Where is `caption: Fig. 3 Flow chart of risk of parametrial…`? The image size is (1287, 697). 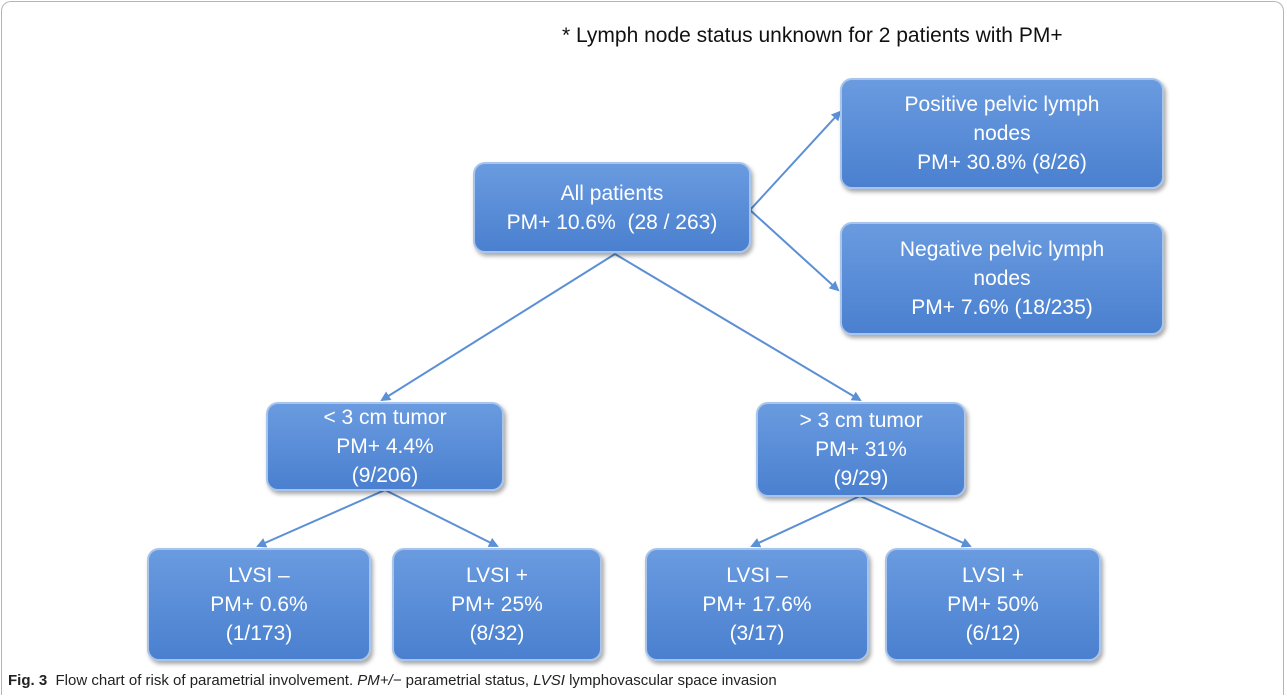
caption: Fig. 3 Flow chart of risk of parametrial… is located at coordinates (392, 680).